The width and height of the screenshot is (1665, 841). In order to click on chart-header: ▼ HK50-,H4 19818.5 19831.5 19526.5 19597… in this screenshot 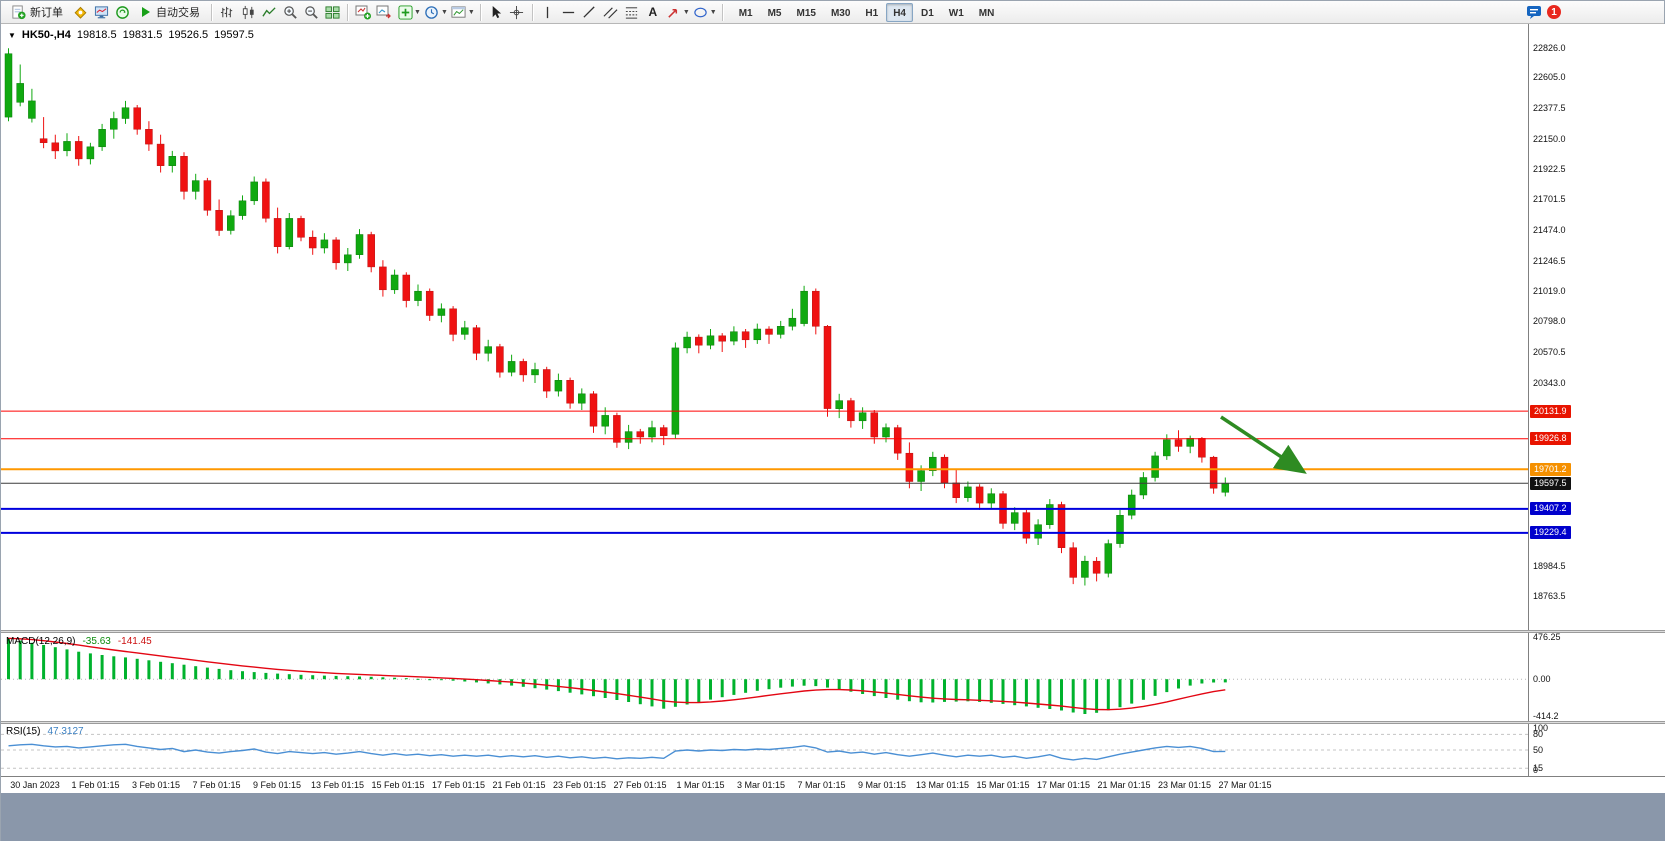, I will do `click(131, 35)`.